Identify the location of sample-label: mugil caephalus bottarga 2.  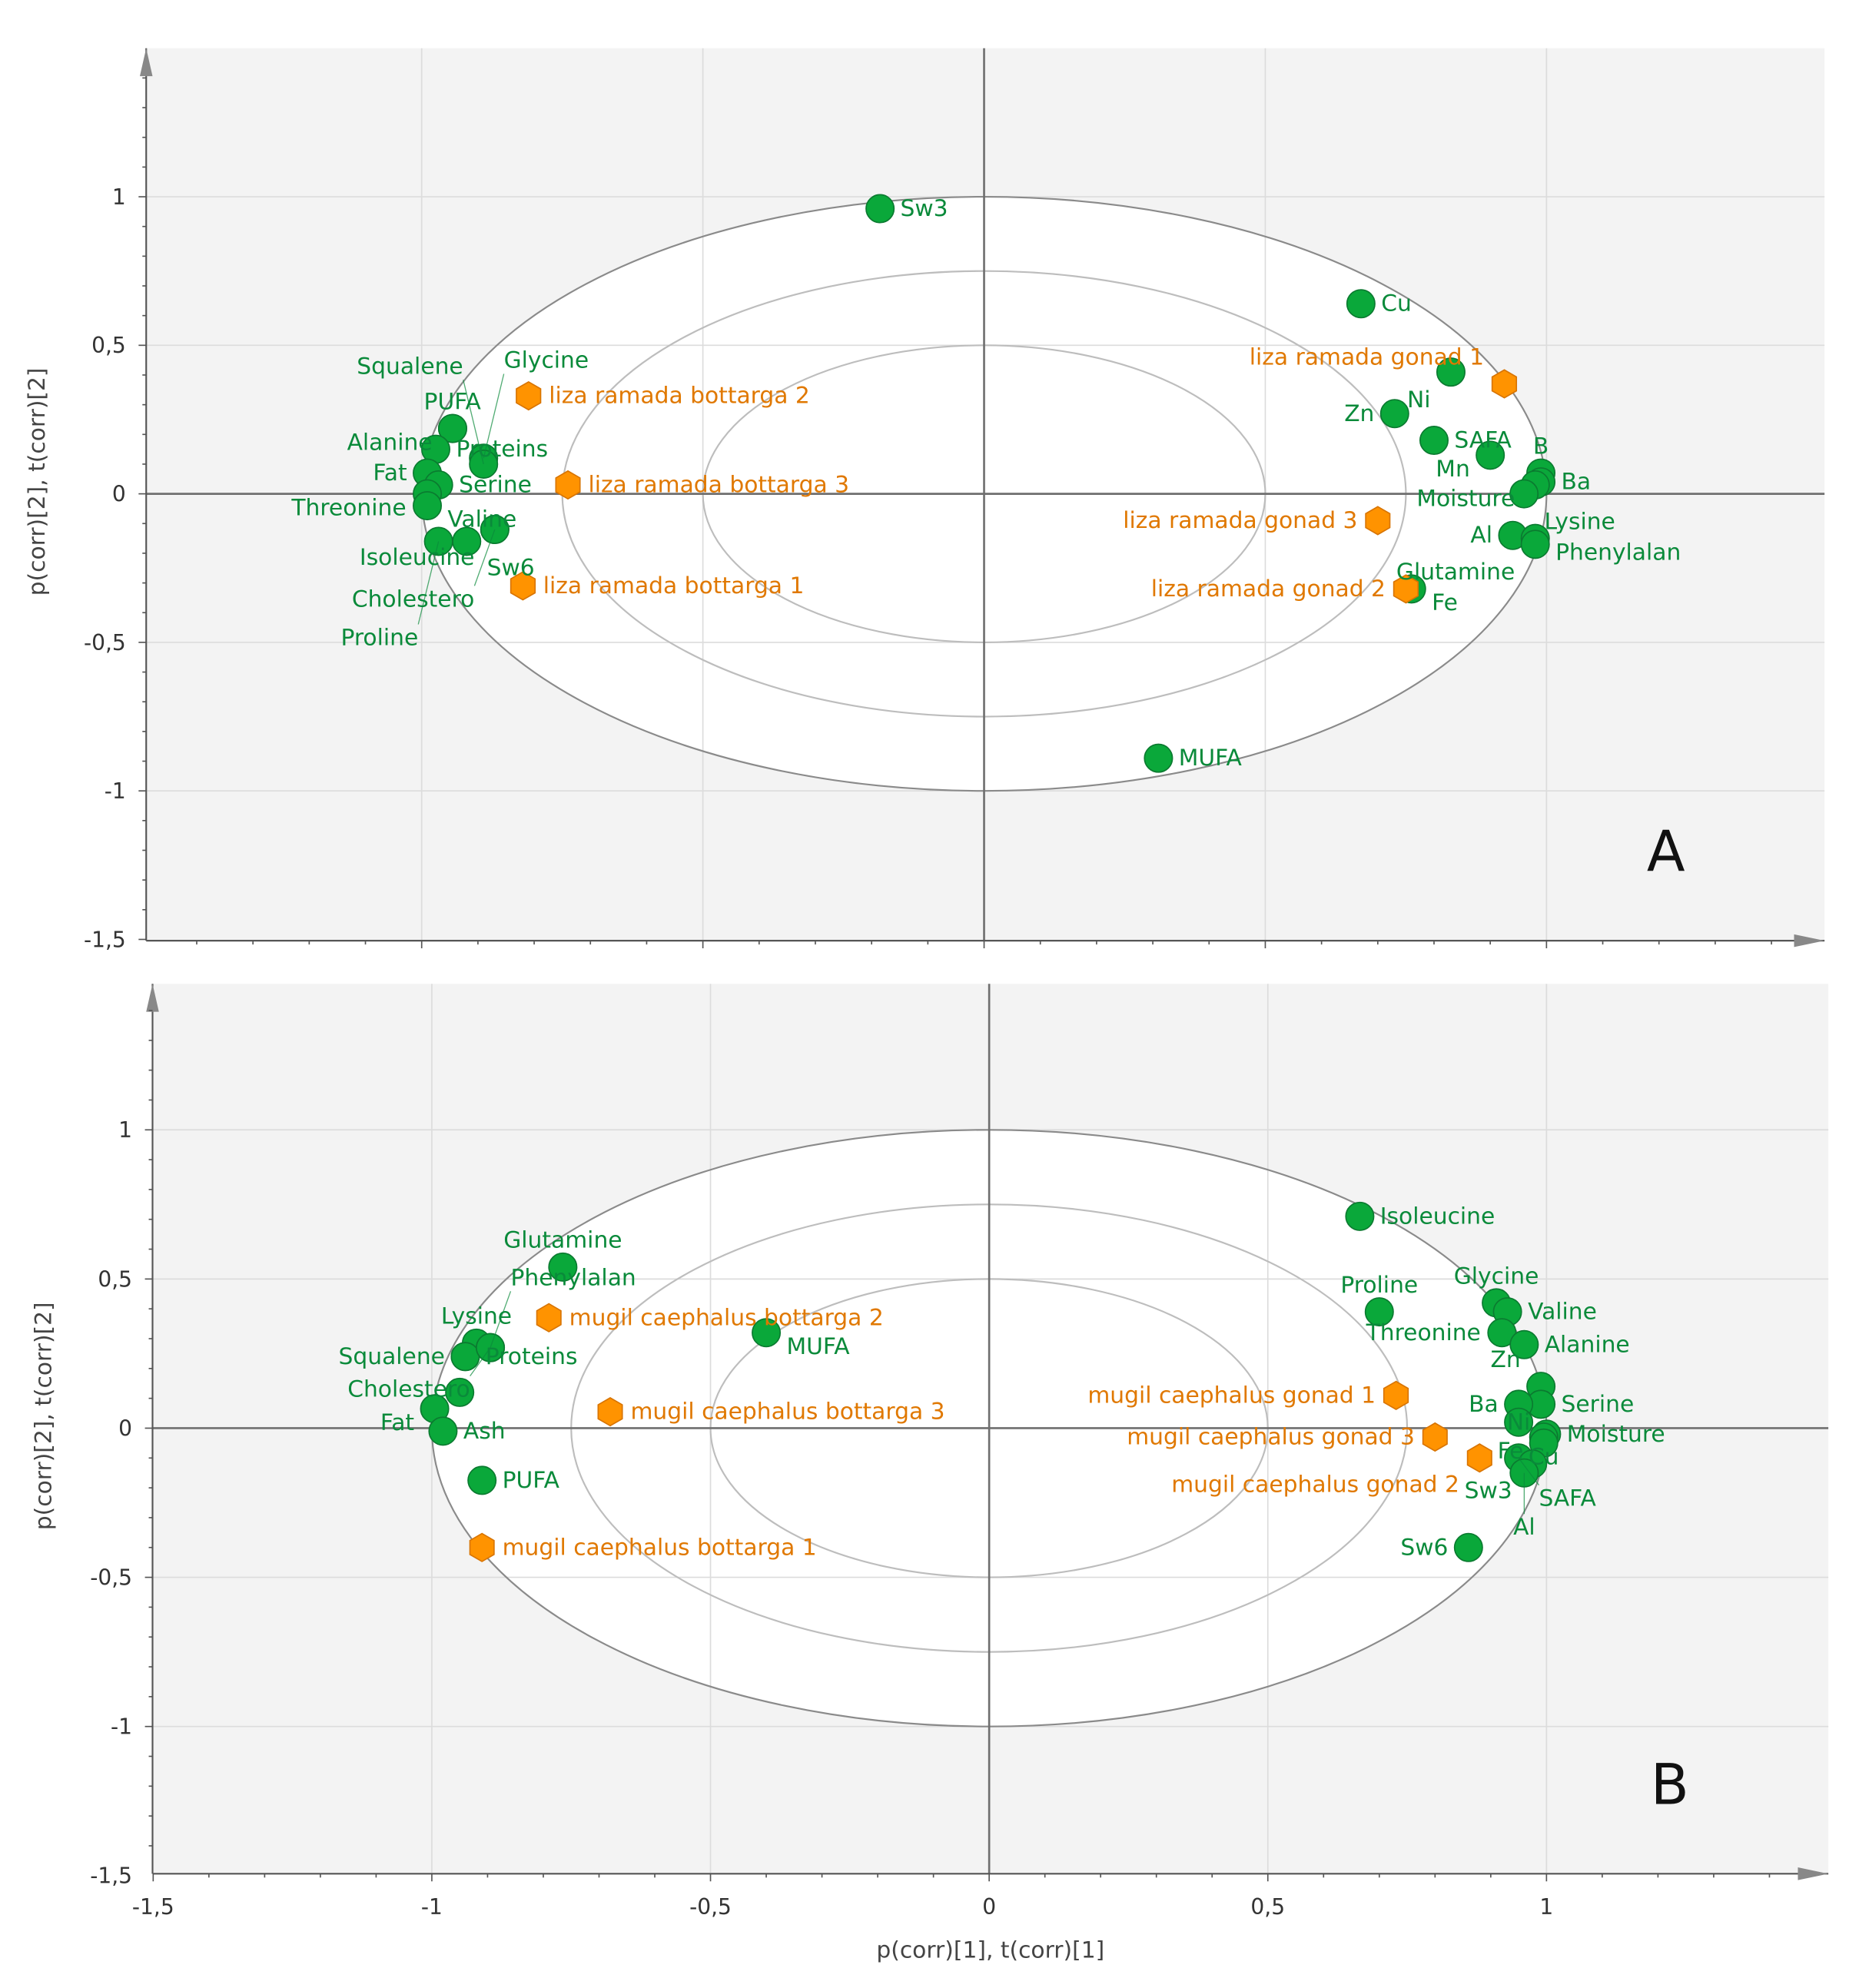
(727, 1317).